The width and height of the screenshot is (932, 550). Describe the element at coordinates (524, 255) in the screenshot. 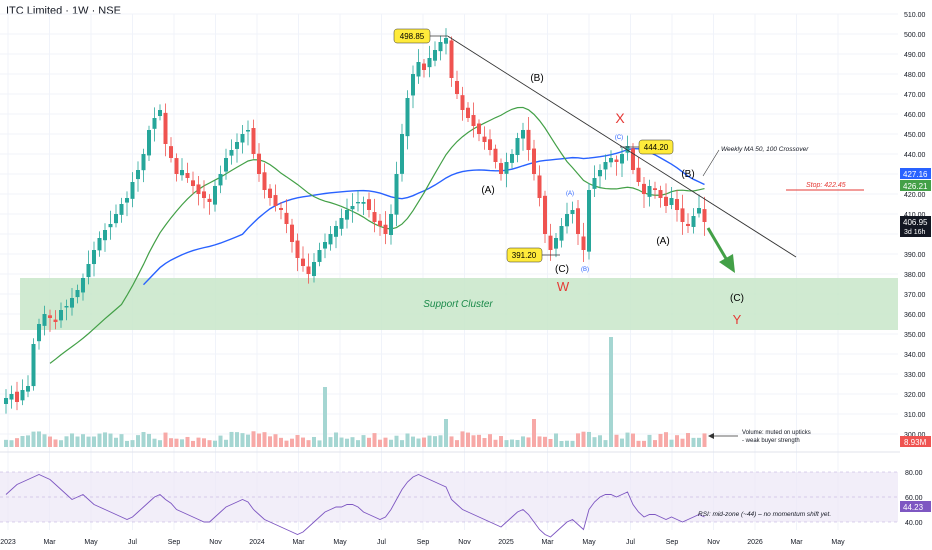

I see `svg-text: 391.20` at that location.